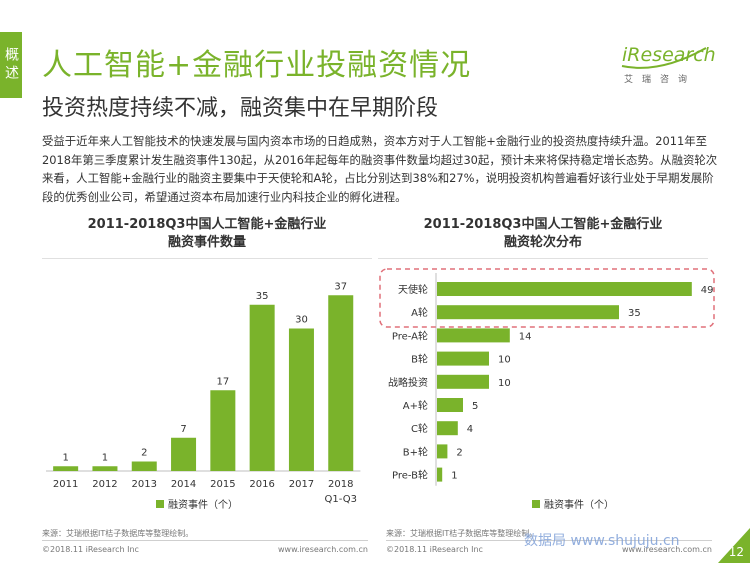 This screenshot has width=750, height=563. Describe the element at coordinates (543, 258) in the screenshot. I see `right-chart-divider` at that location.